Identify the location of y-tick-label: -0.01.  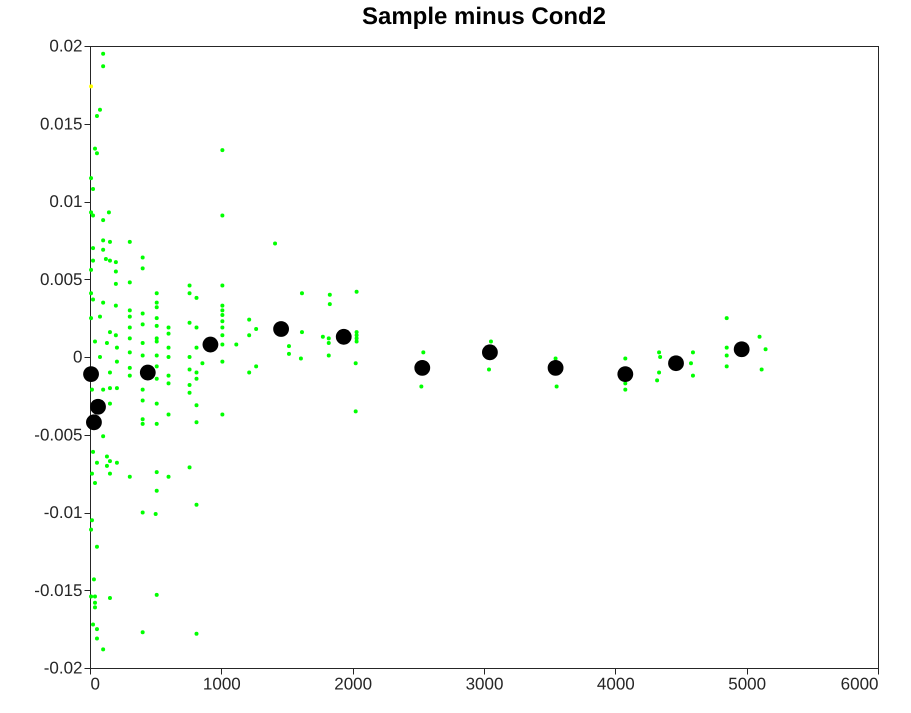
(63, 512).